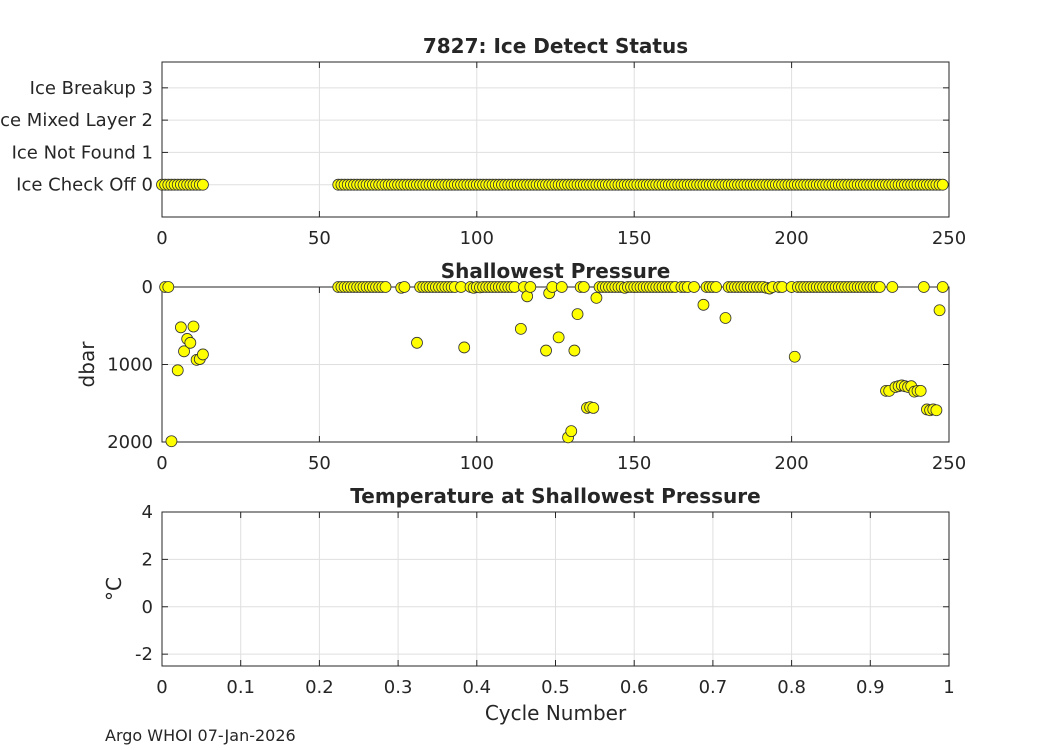 This screenshot has height=750, width=1050. What do you see at coordinates (76, 120) in the screenshot?
I see `ice-ytick-label: Ice Mixed Layer 2` at bounding box center [76, 120].